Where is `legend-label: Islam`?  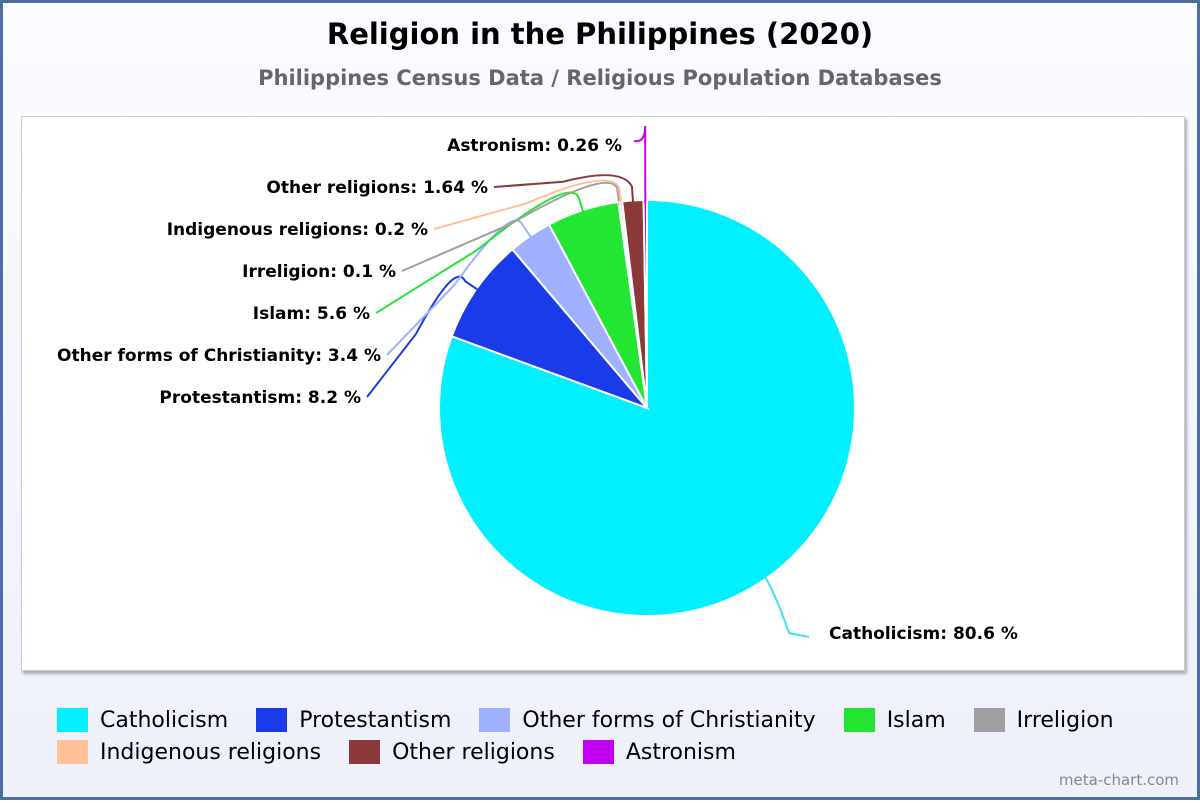
legend-label: Islam is located at coordinates (916, 720).